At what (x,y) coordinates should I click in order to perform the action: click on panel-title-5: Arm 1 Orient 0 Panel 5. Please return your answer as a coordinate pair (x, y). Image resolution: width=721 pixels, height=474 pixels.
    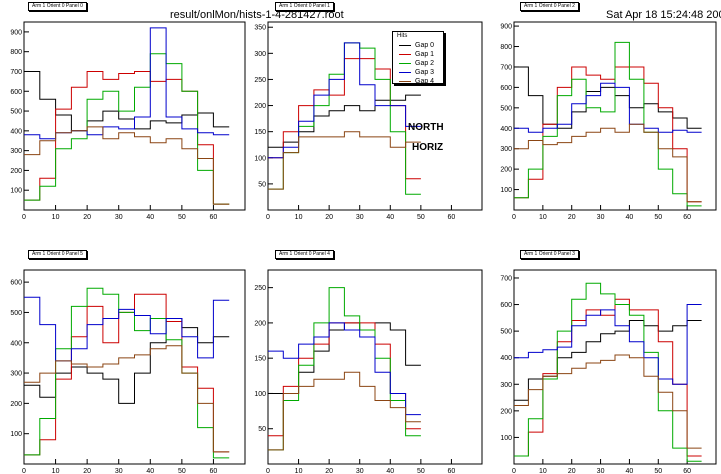
    Looking at the image, I should click on (57, 254).